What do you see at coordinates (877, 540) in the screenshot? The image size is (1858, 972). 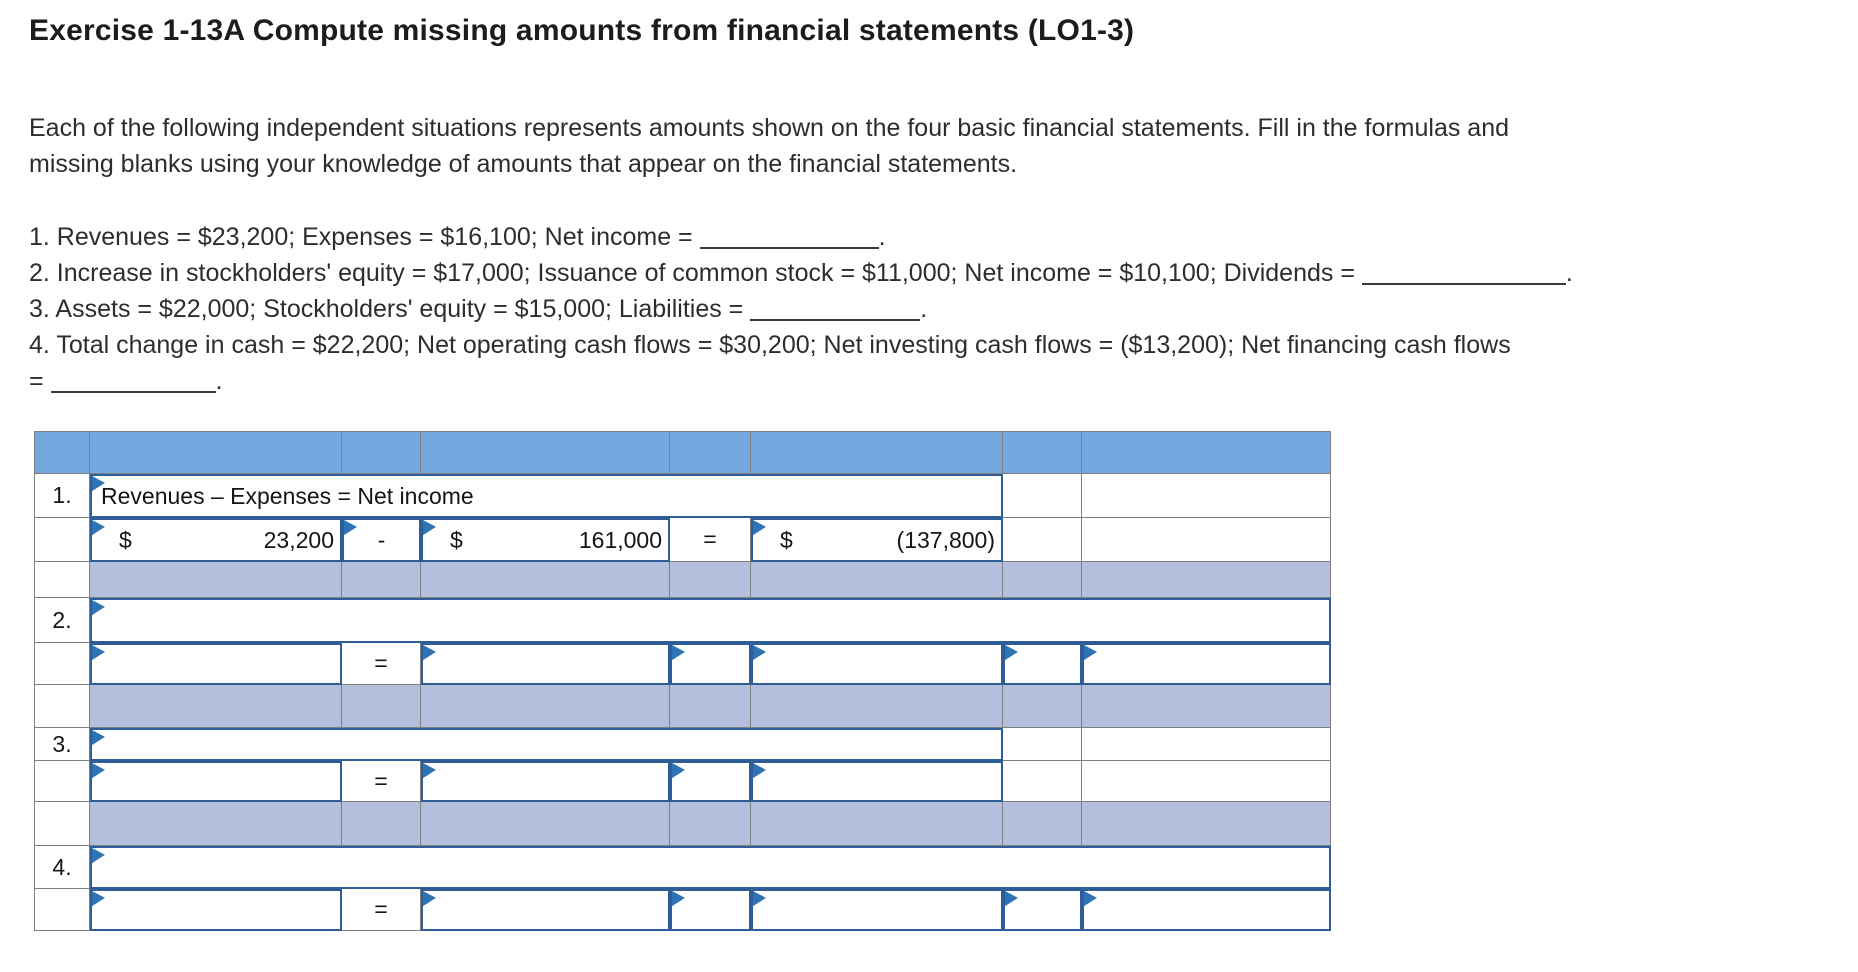 I see `answer-input-cell: $ (137,800)` at bounding box center [877, 540].